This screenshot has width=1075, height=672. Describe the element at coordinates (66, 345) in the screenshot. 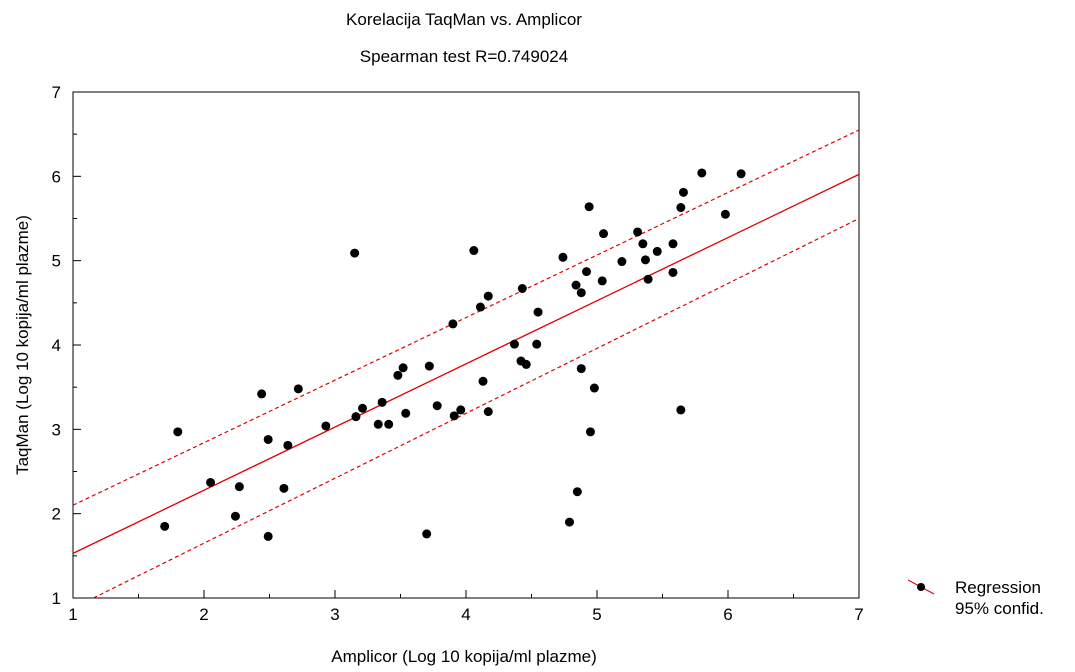

I see `y-axis-ticks: 1 2 3 4 5 6 7` at that location.